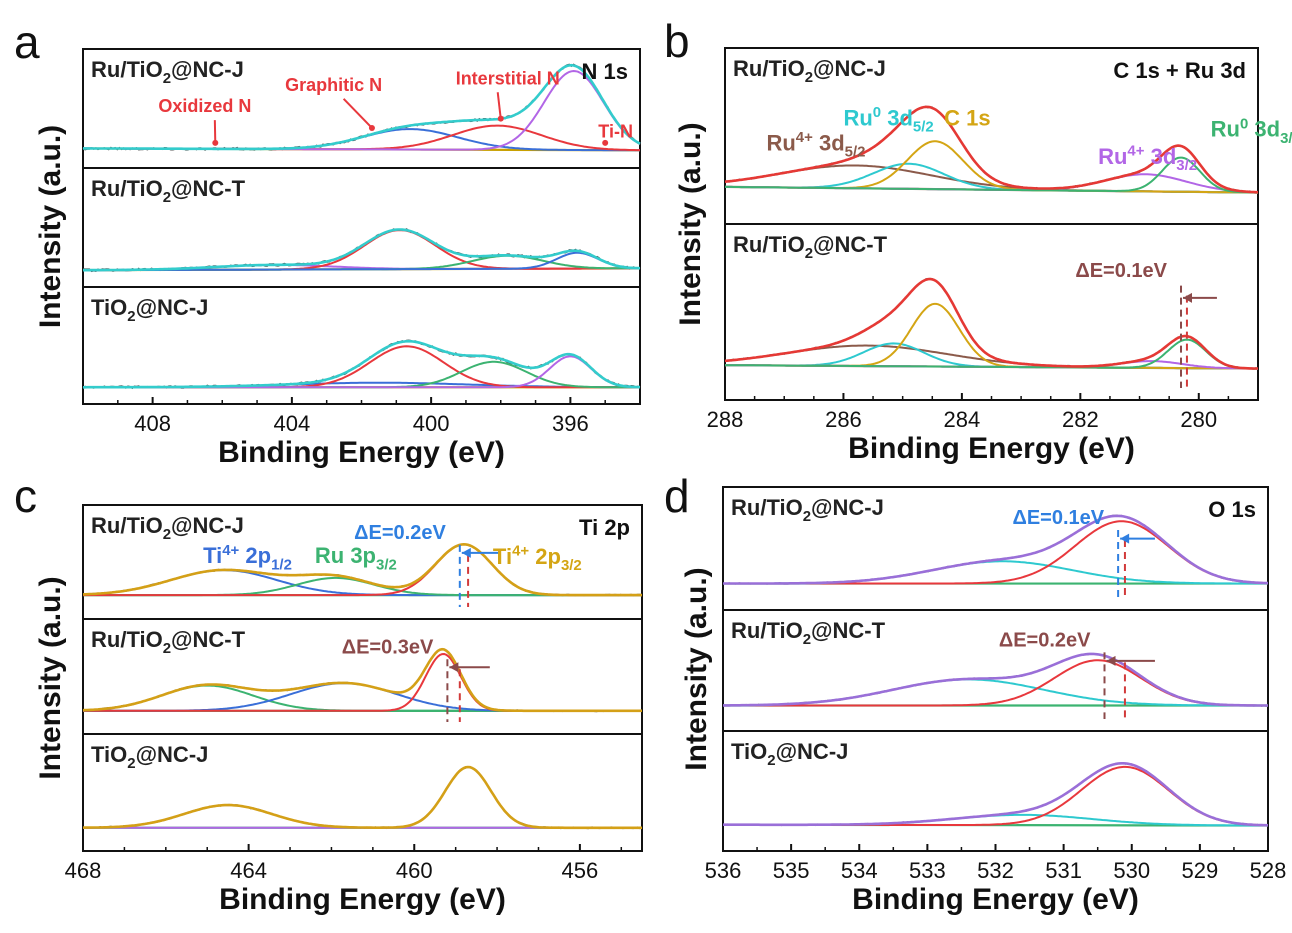 The width and height of the screenshot is (1292, 933). I want to click on subpanel-d-1: Ru/TiO2@NC-J O 1s ΔE=0.1eV, so click(995, 546).